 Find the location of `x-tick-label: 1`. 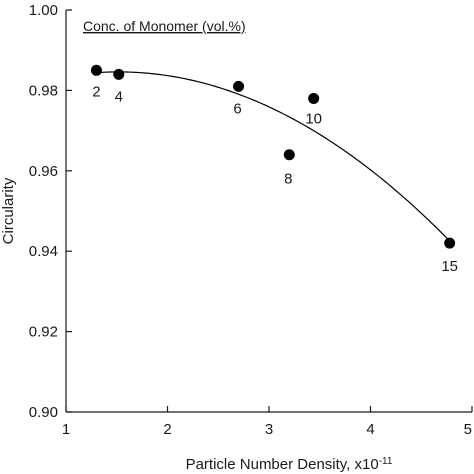

x-tick-label: 1 is located at coordinates (66, 429).